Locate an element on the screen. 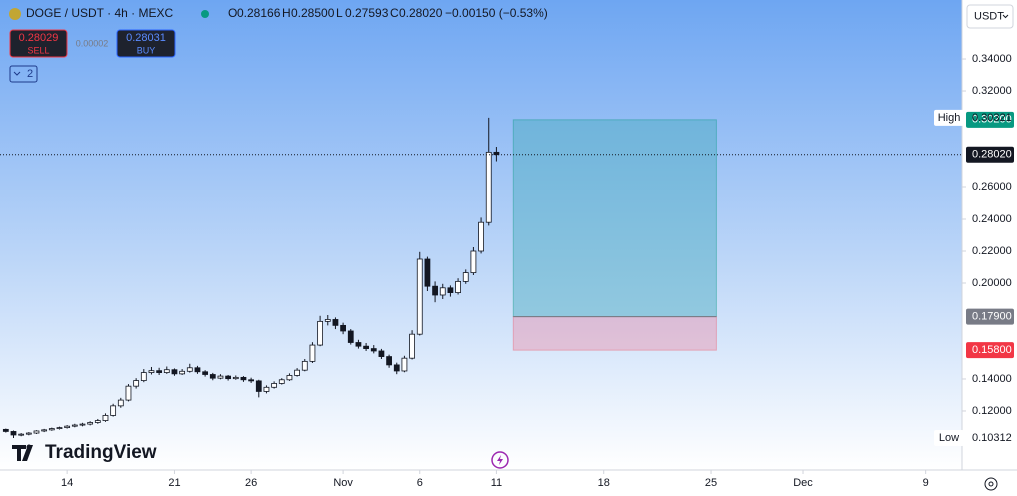 Image resolution: width=1017 pixels, height=496 pixels. ohlc-key: C is located at coordinates (394, 13).